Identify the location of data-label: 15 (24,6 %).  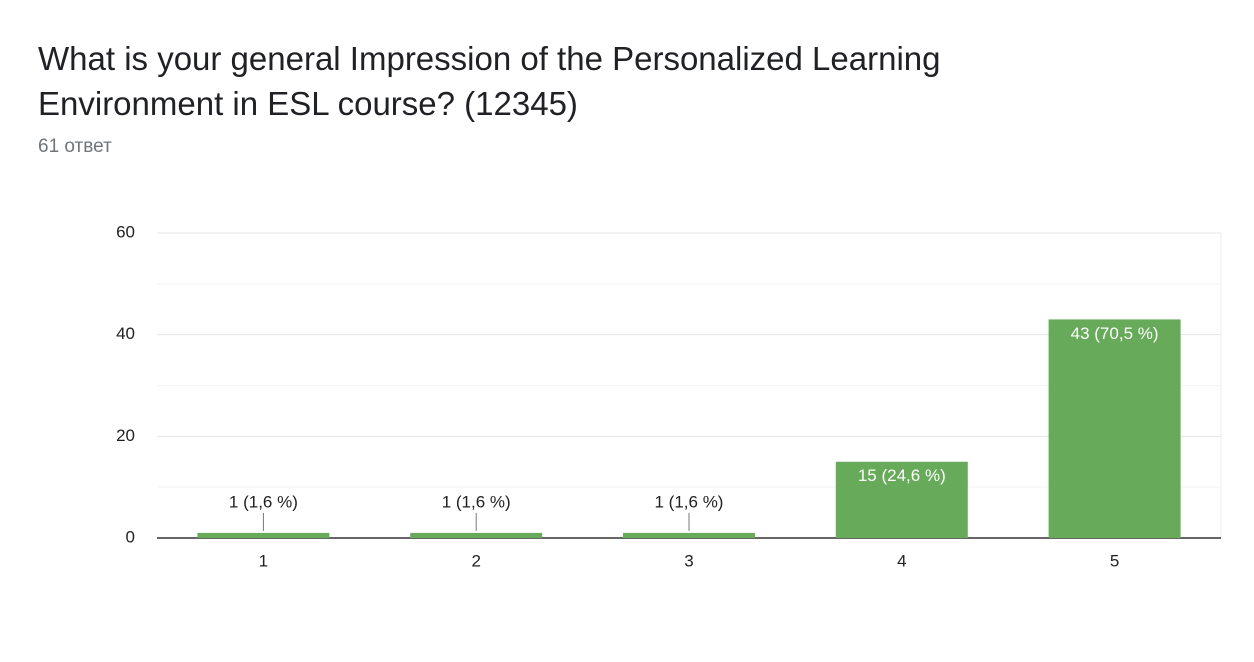
(902, 475).